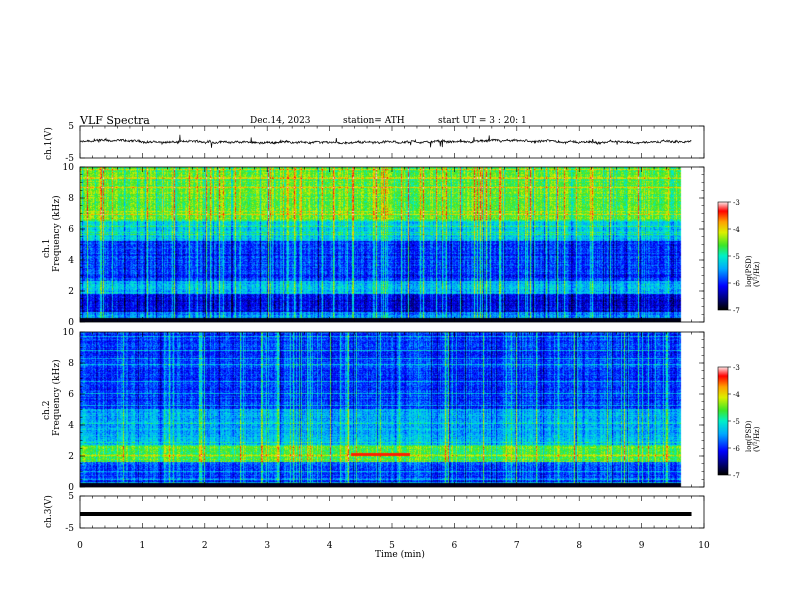 Image resolution: width=792 pixels, height=612 pixels. What do you see at coordinates (280, 121) in the screenshot?
I see `date-label: Dec.14, 2023` at bounding box center [280, 121].